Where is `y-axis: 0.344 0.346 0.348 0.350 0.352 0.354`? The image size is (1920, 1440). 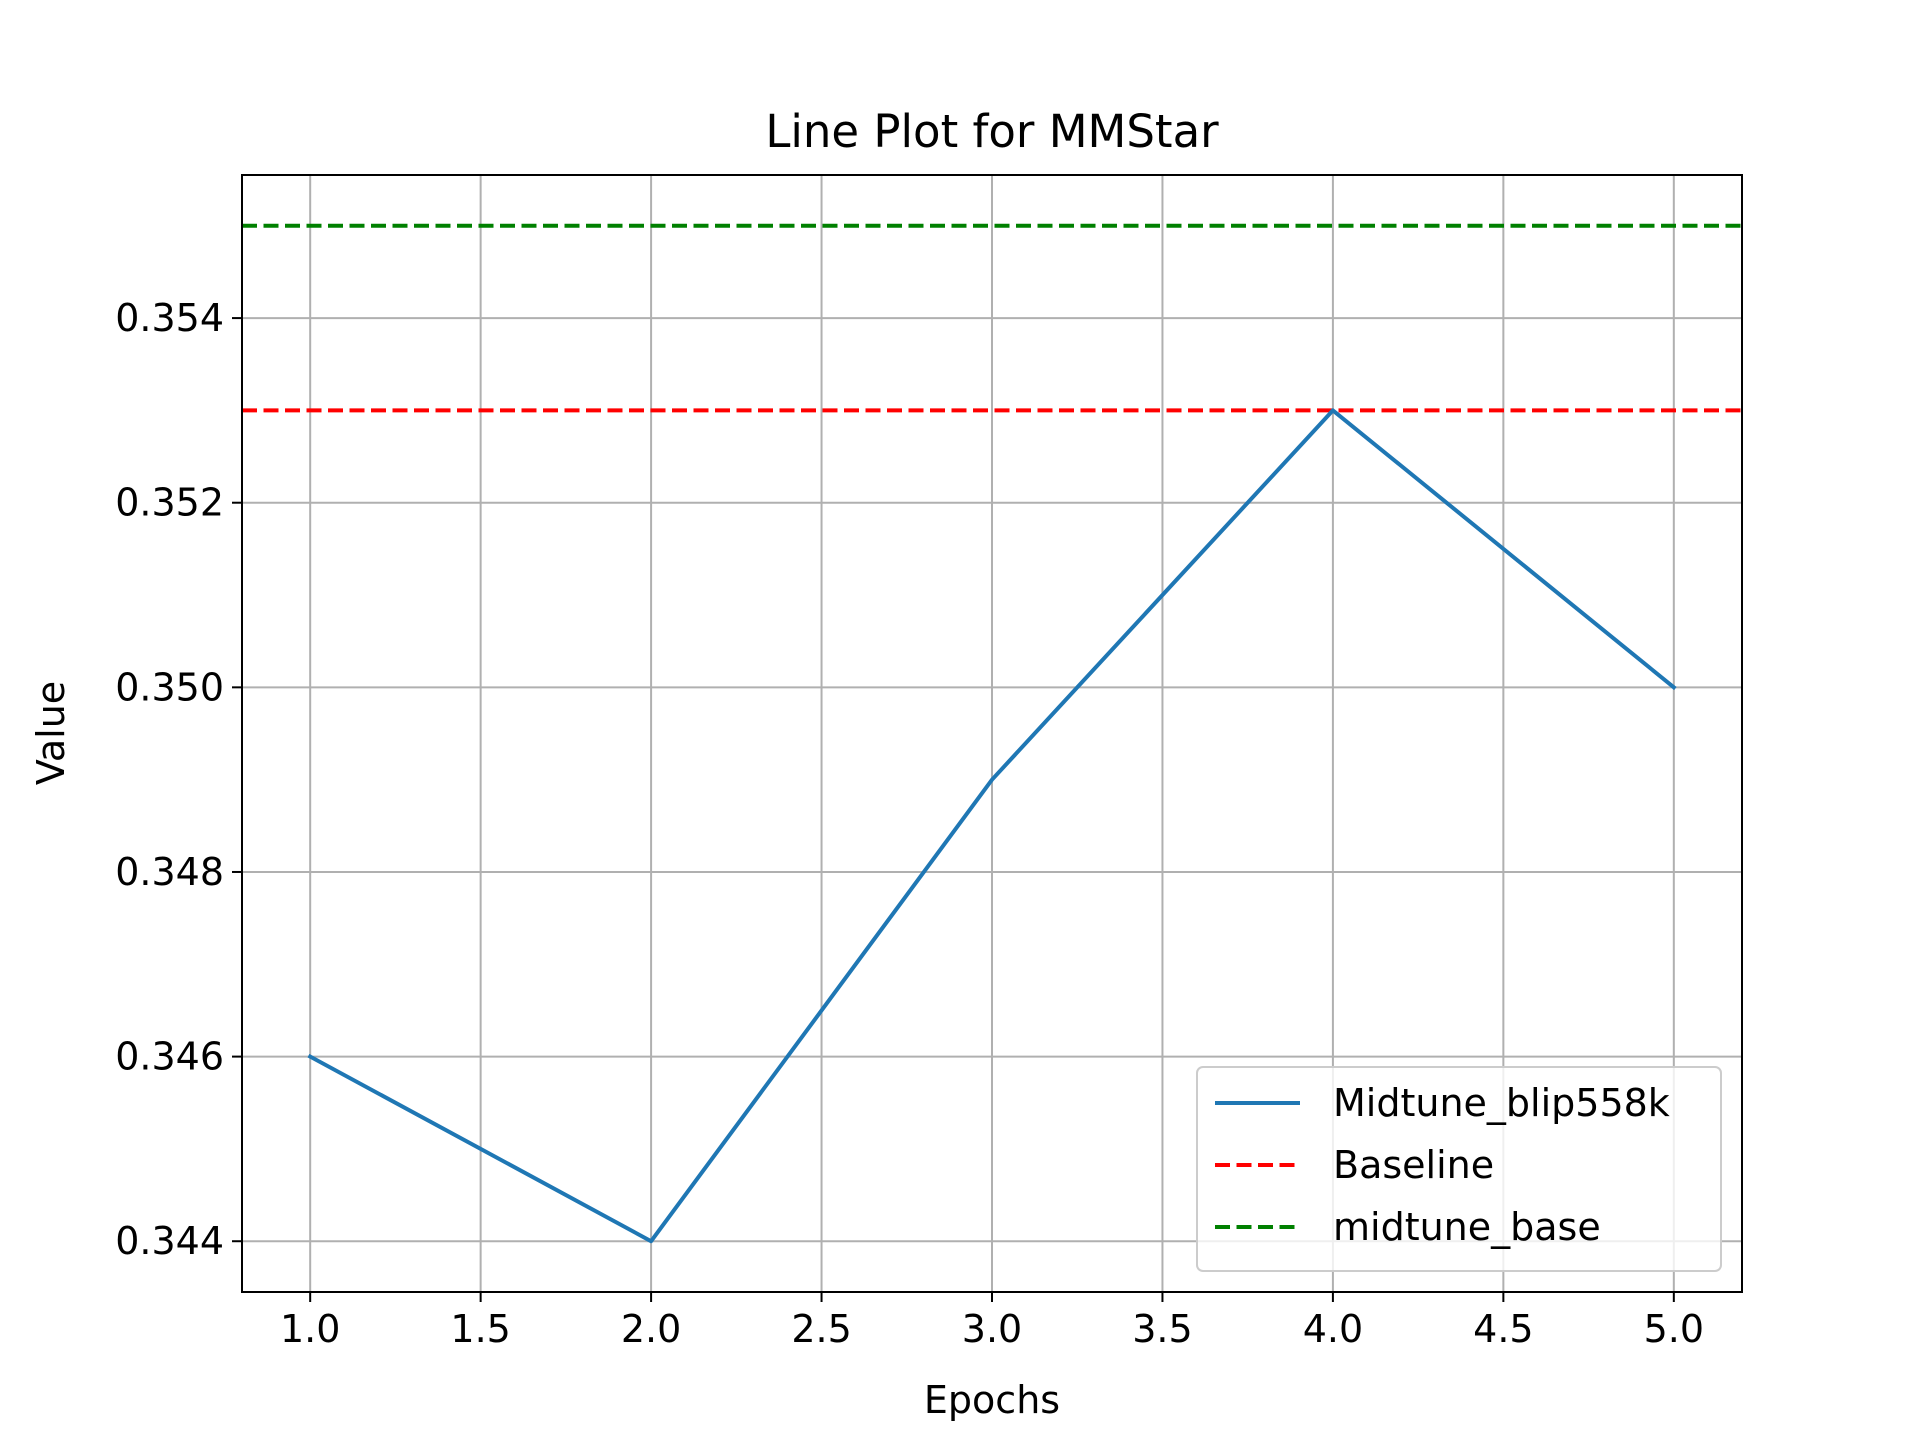
y-axis: 0.344 0.346 0.348 0.350 0.352 0.354 is located at coordinates (178, 779).